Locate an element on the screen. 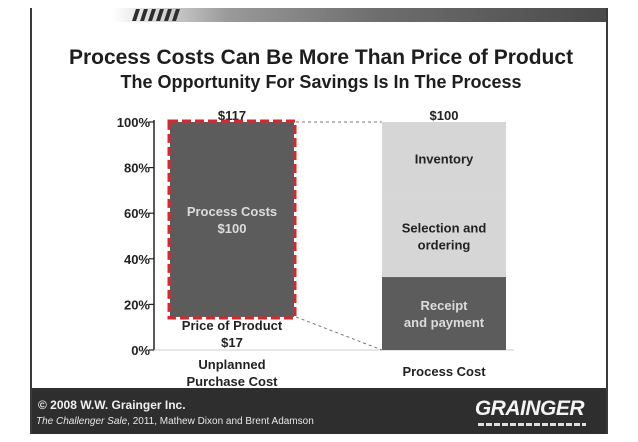  segment-label: Process Costs is located at coordinates (232, 211).